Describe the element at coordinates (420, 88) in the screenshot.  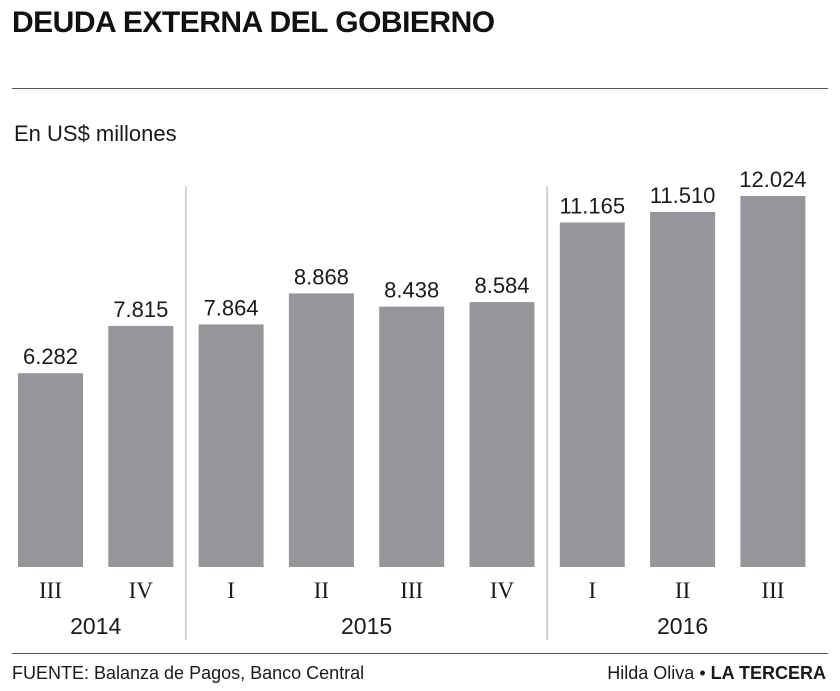
I see `title-rule` at that location.